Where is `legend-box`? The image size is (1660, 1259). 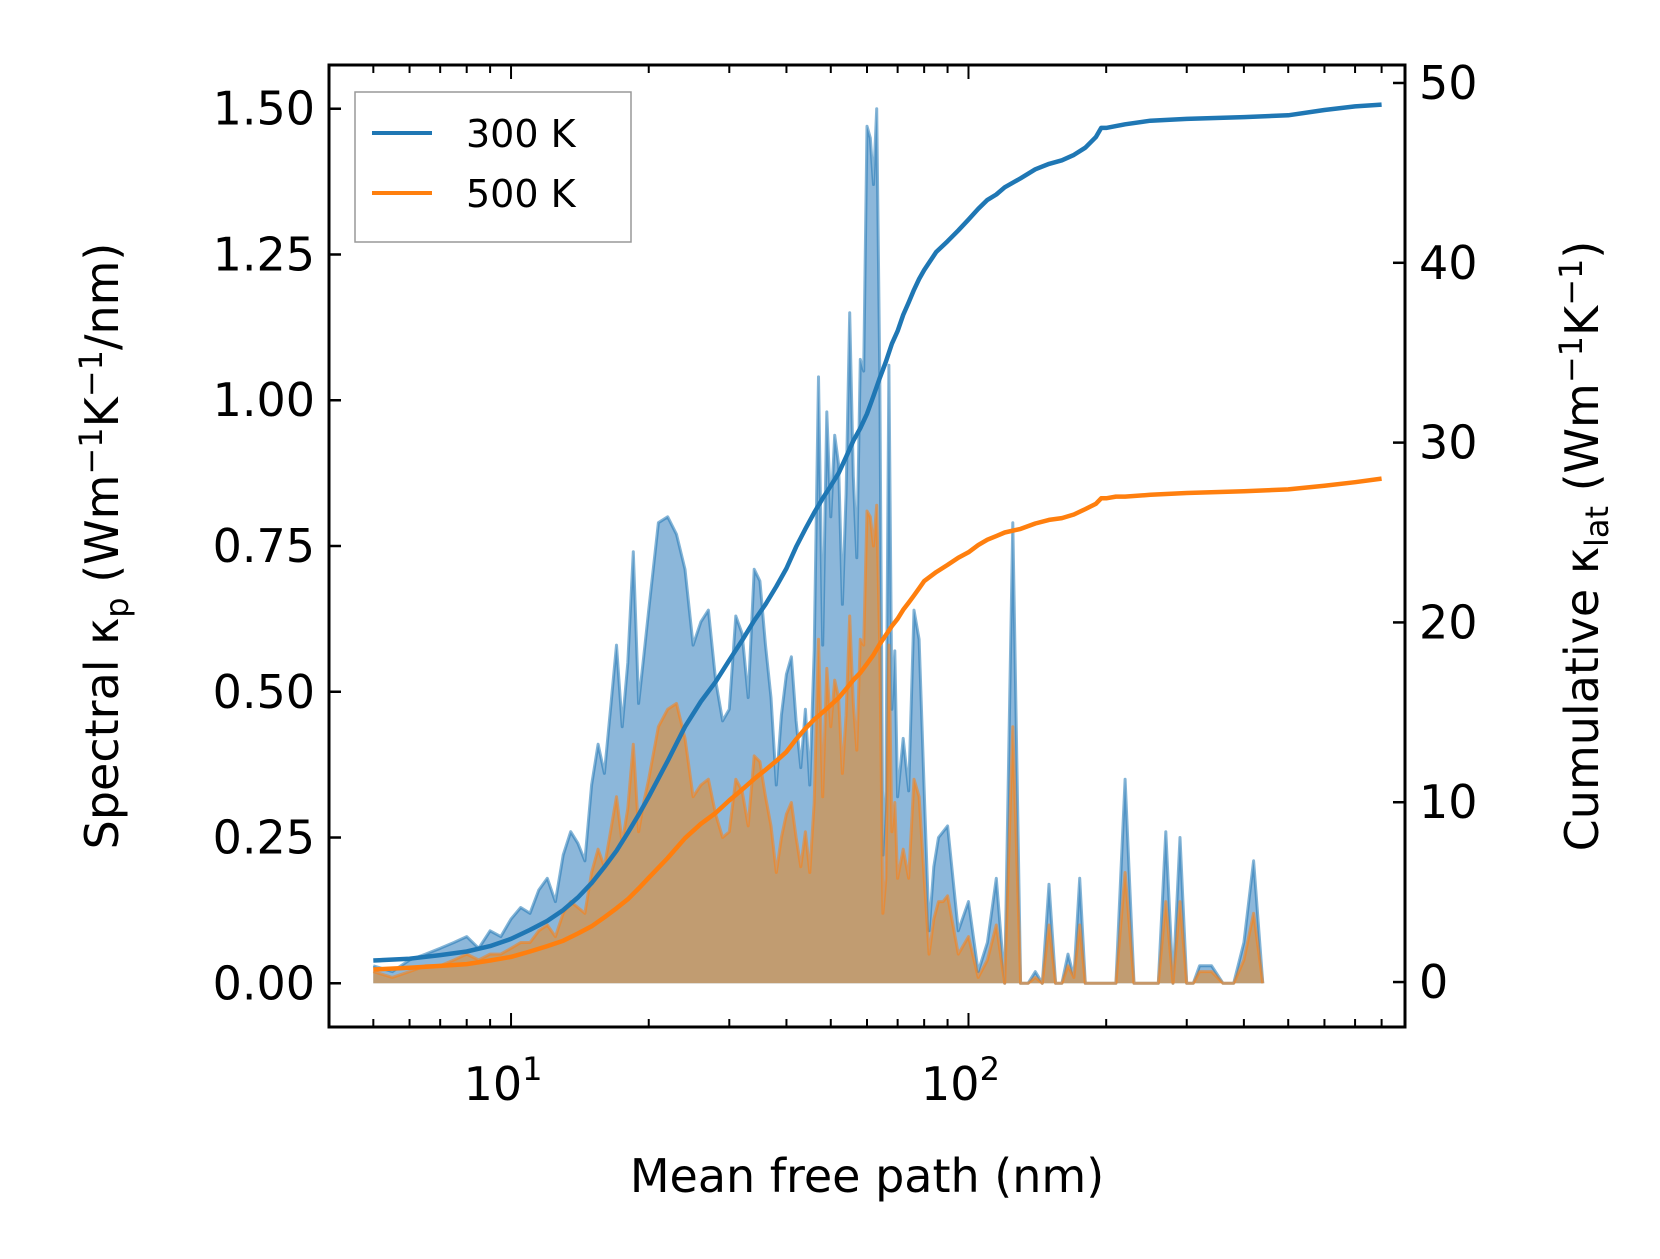
legend-box is located at coordinates (493, 167).